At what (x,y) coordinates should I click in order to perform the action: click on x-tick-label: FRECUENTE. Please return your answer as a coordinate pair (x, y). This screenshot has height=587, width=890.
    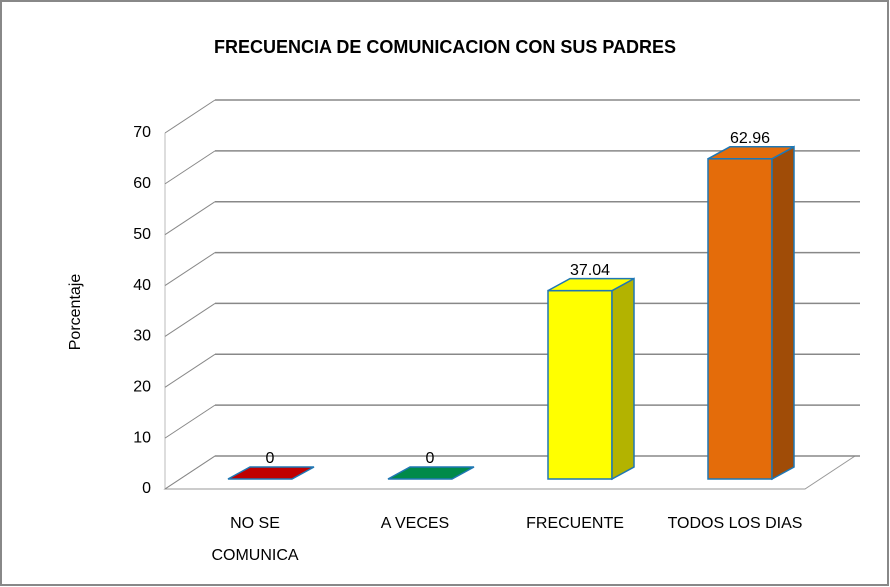
    Looking at the image, I should click on (575, 523).